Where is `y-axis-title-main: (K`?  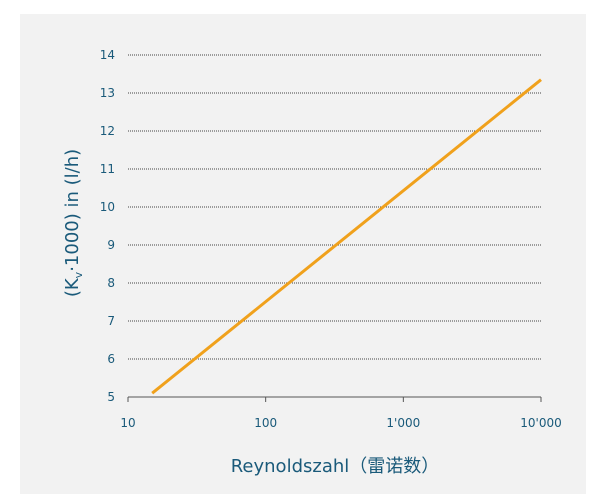
y-axis-title-main: (K is located at coordinates (72, 287).